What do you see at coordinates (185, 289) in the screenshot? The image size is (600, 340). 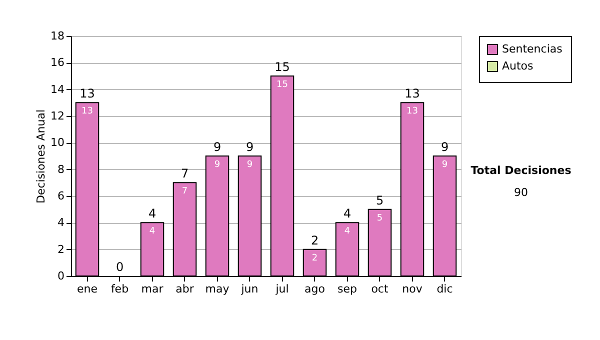 I see `x-tick-label: abr` at bounding box center [185, 289].